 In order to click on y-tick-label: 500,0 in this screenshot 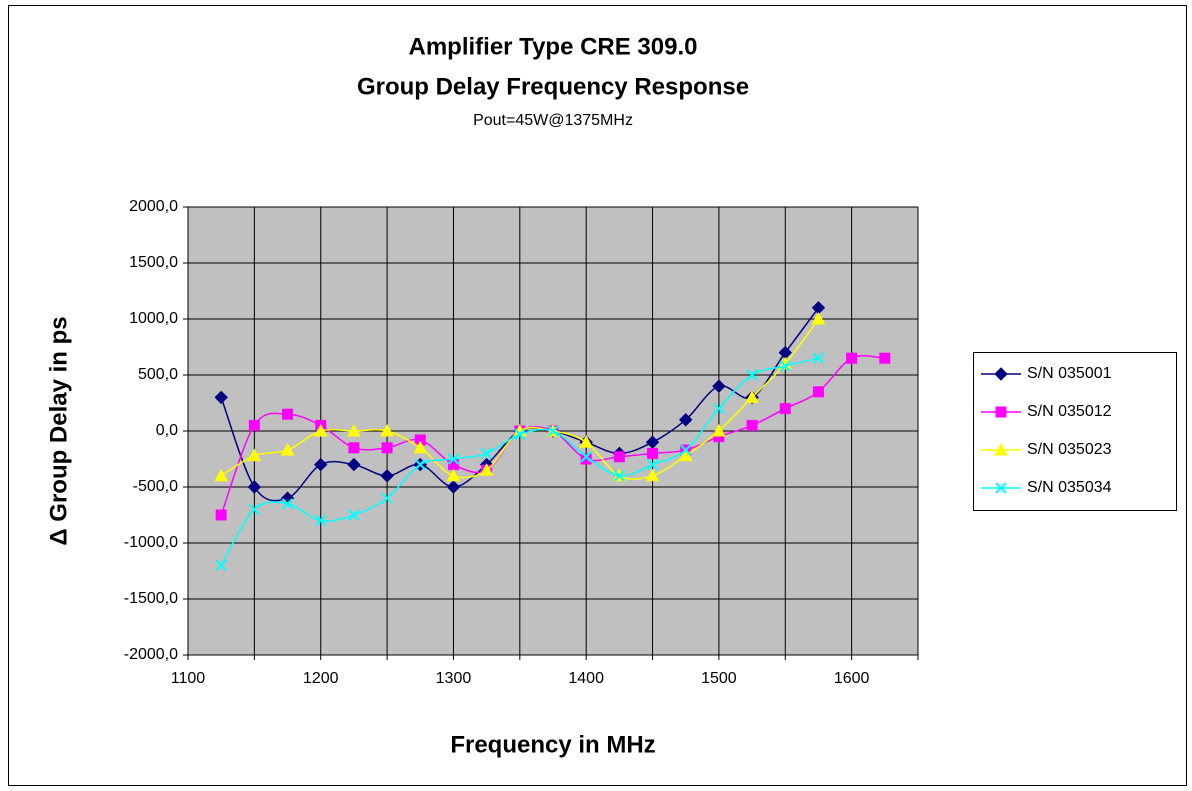, I will do `click(158, 374)`.